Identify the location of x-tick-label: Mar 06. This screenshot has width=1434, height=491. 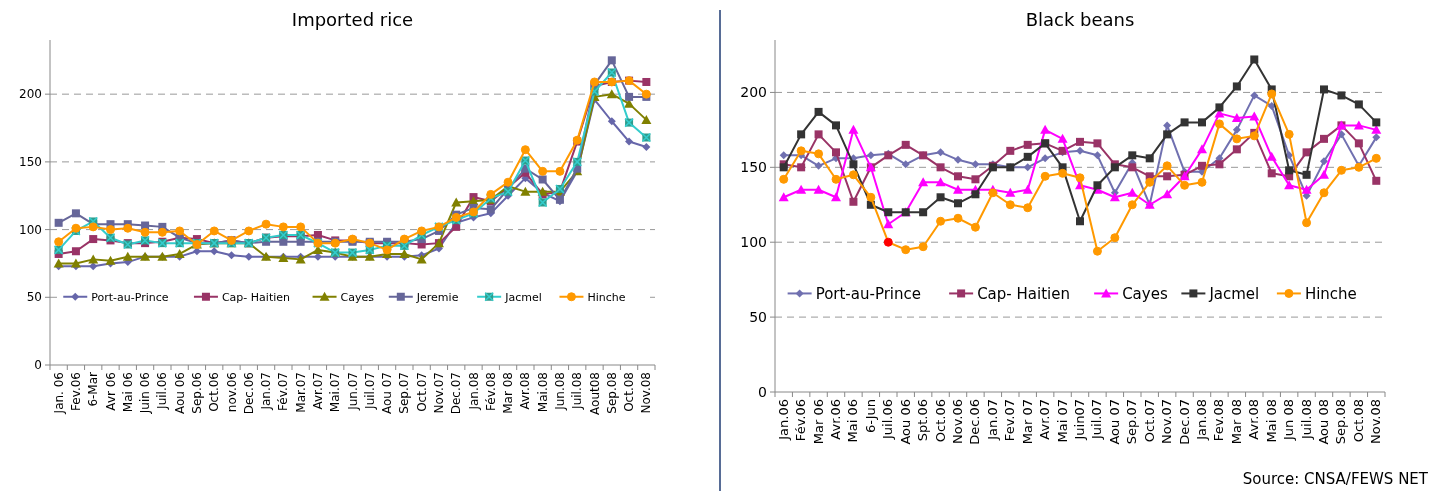
(818, 422).